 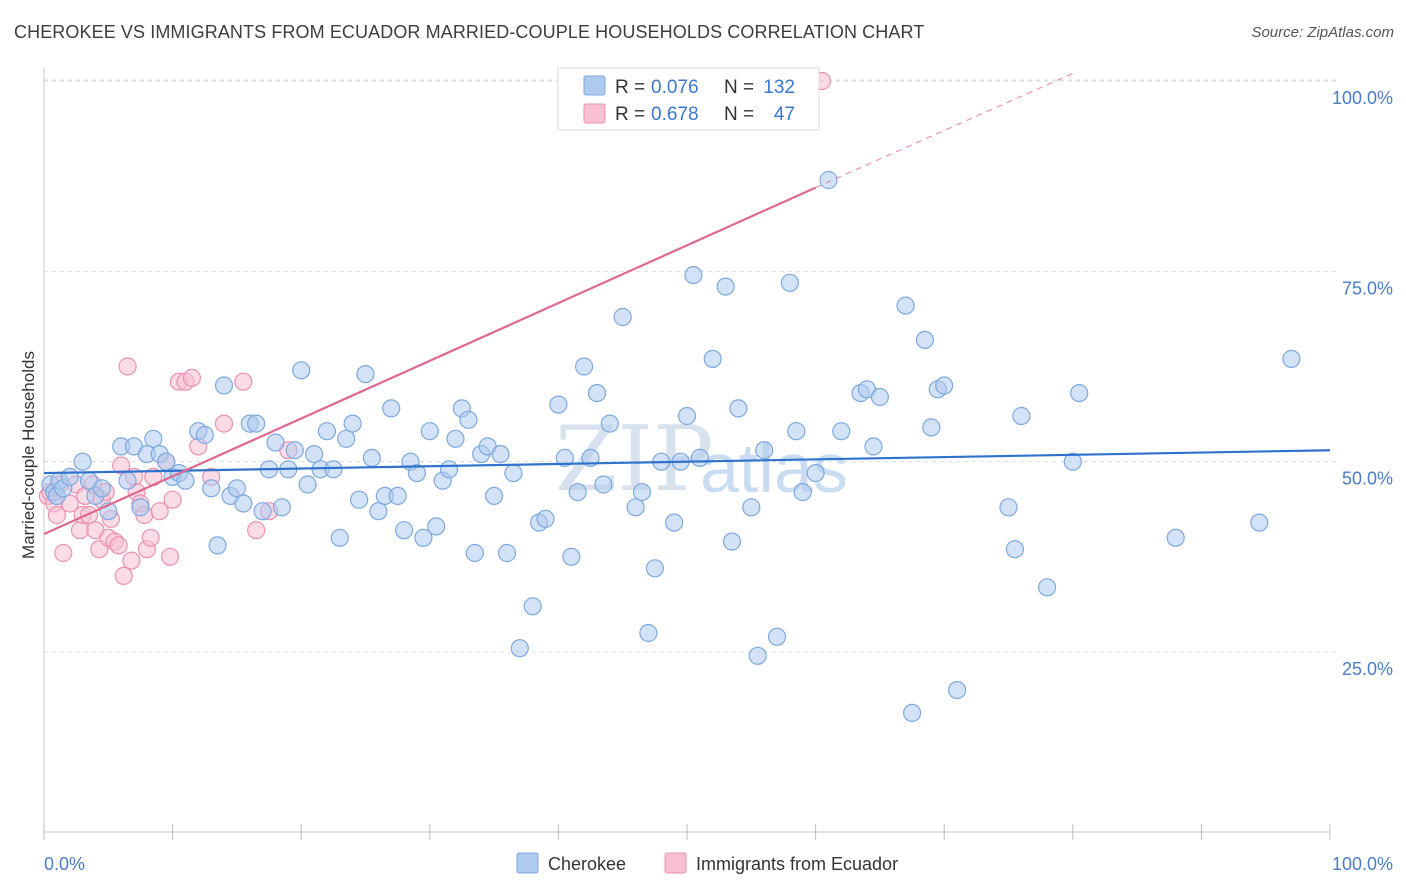 I want to click on legend-n-label-cherokee: N =, so click(x=739, y=87).